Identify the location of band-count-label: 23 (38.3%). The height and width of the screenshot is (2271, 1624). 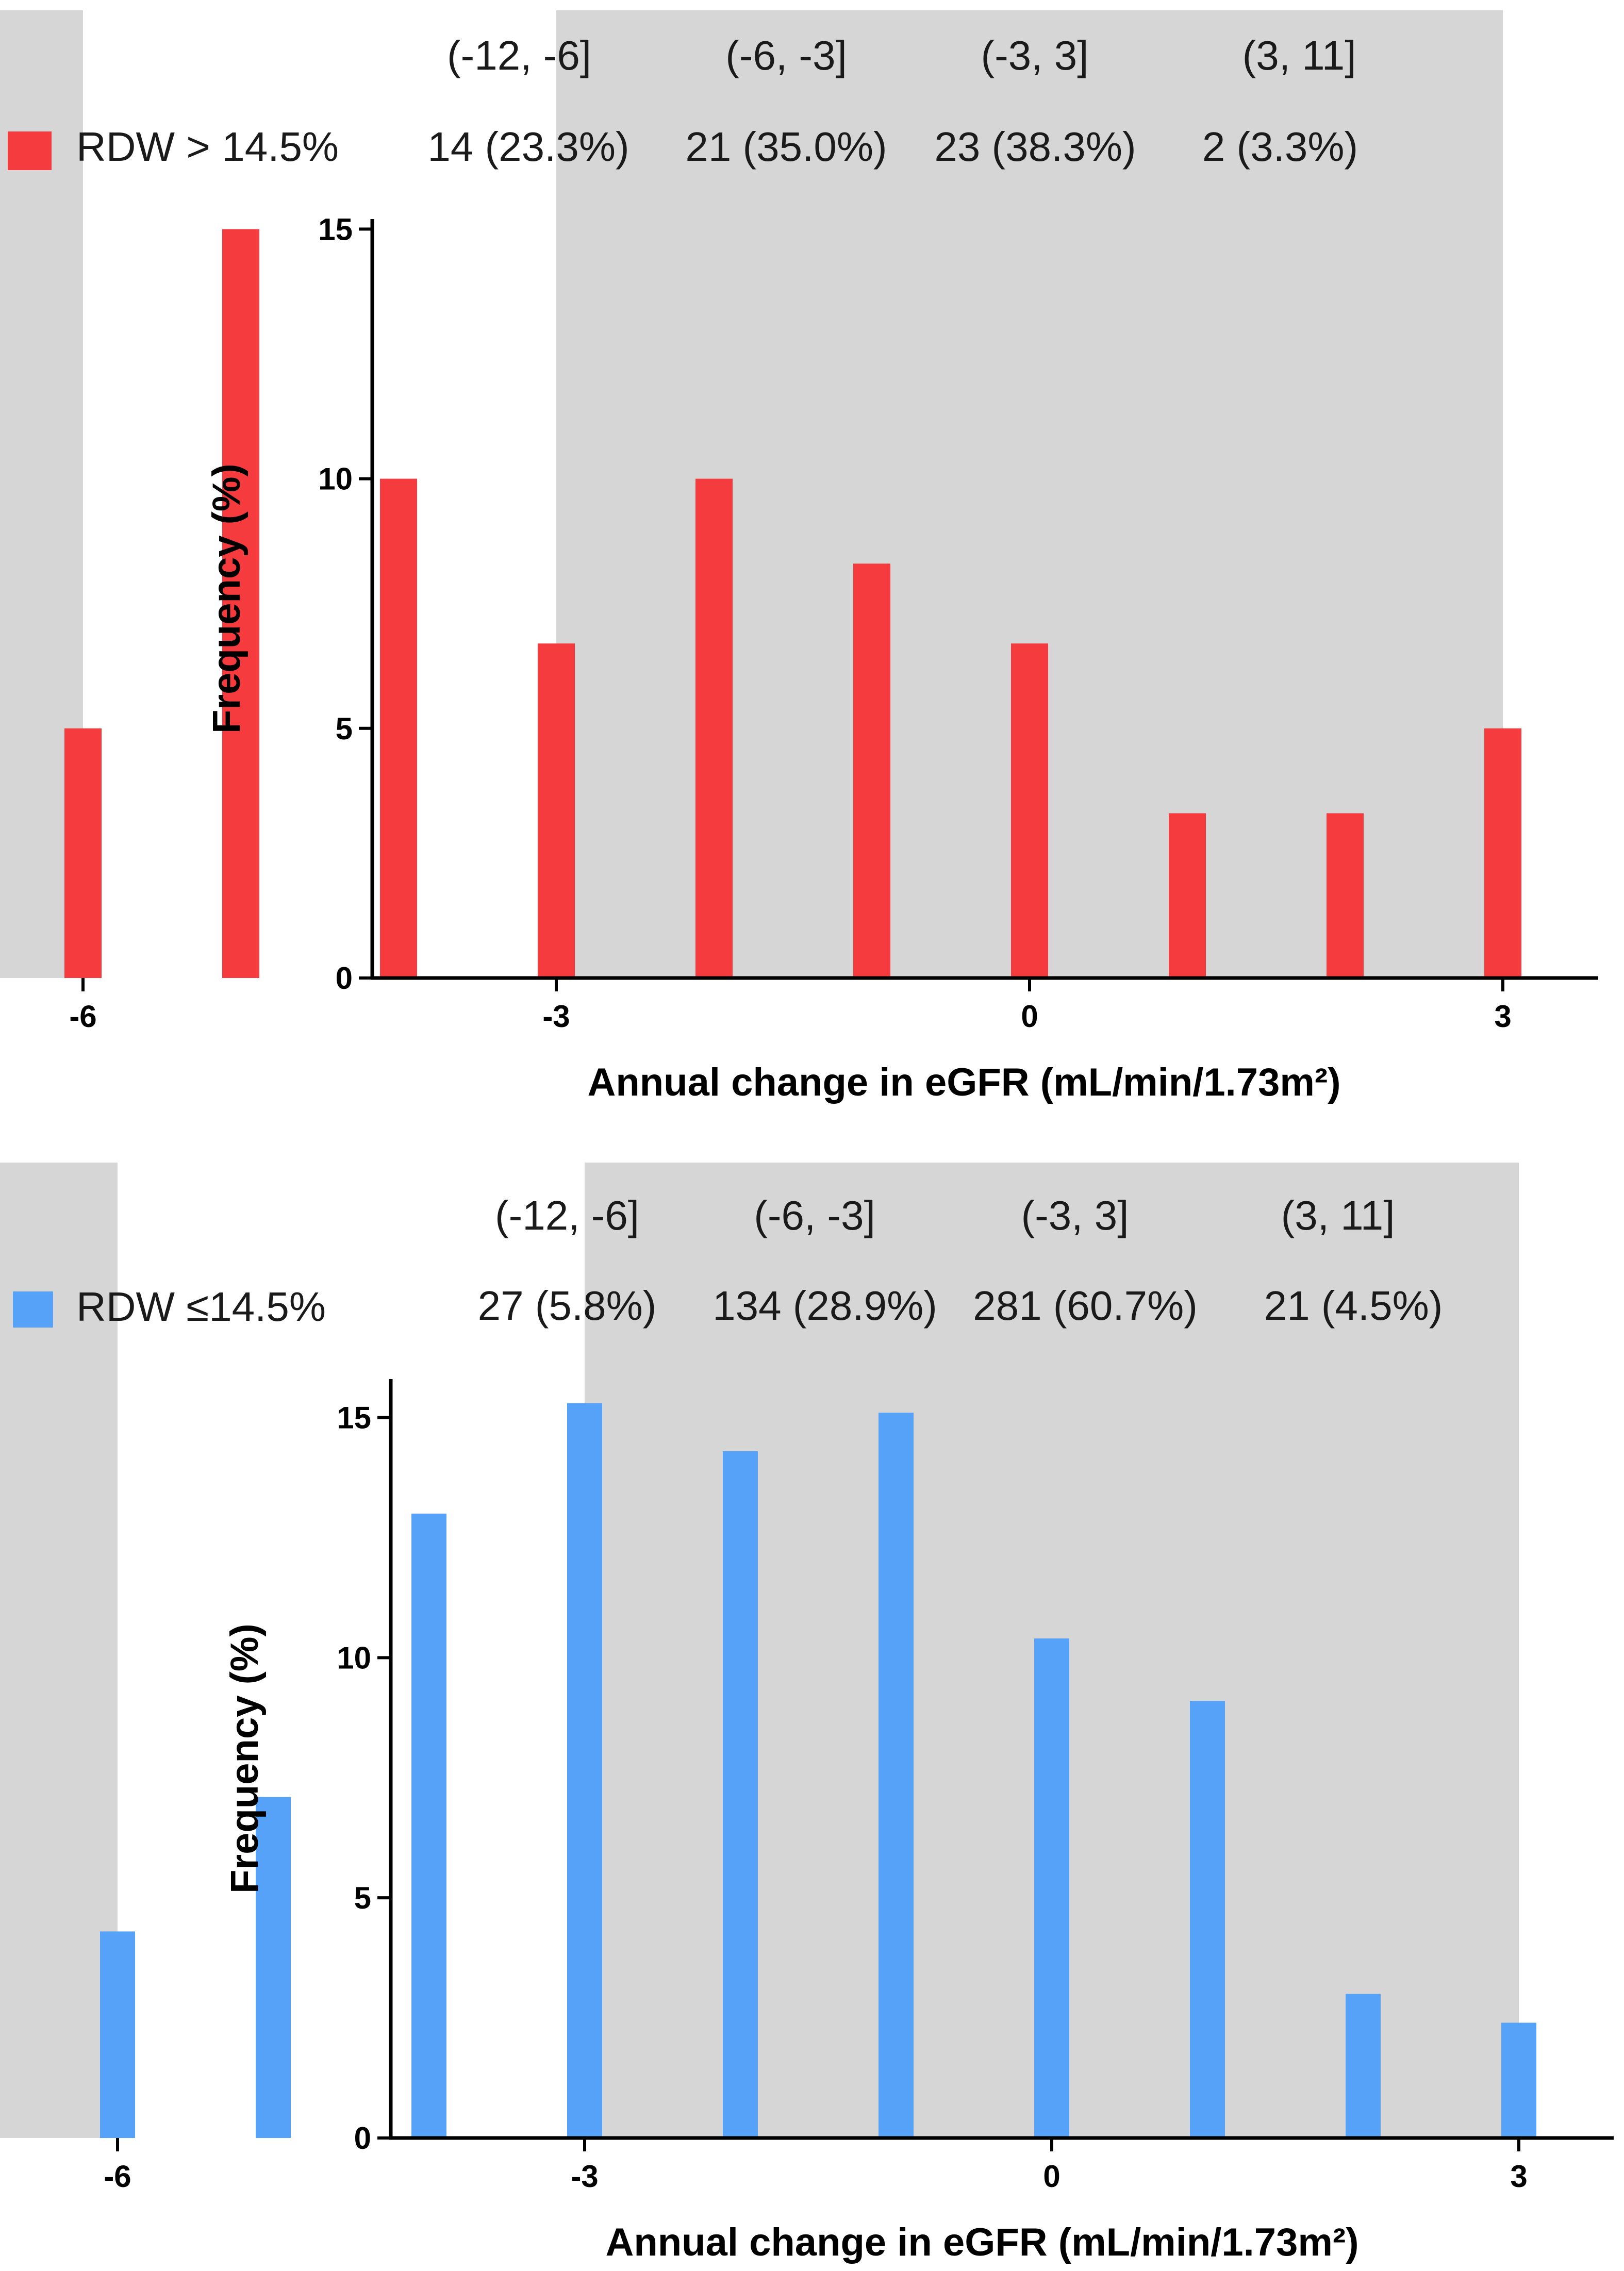
(1035, 147).